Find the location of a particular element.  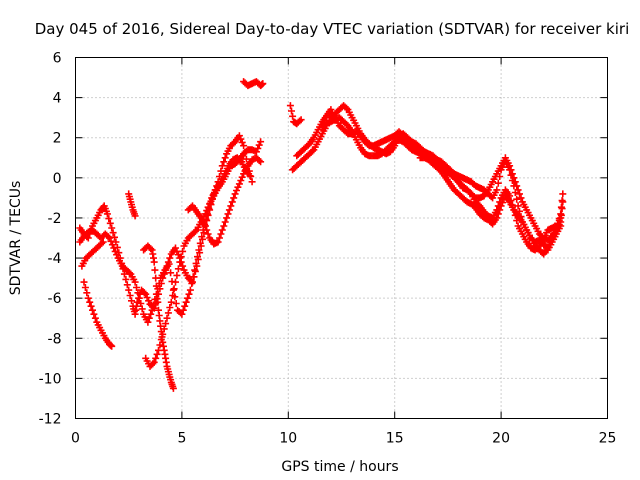

x-tick-label: 0 is located at coordinates (75, 439).